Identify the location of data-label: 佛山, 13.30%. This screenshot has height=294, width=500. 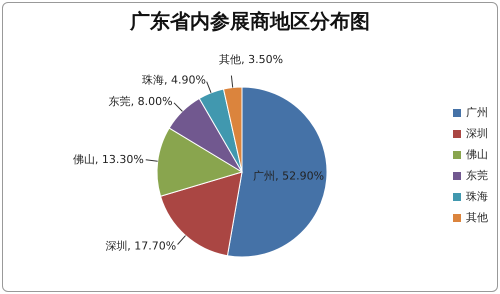
(108, 159).